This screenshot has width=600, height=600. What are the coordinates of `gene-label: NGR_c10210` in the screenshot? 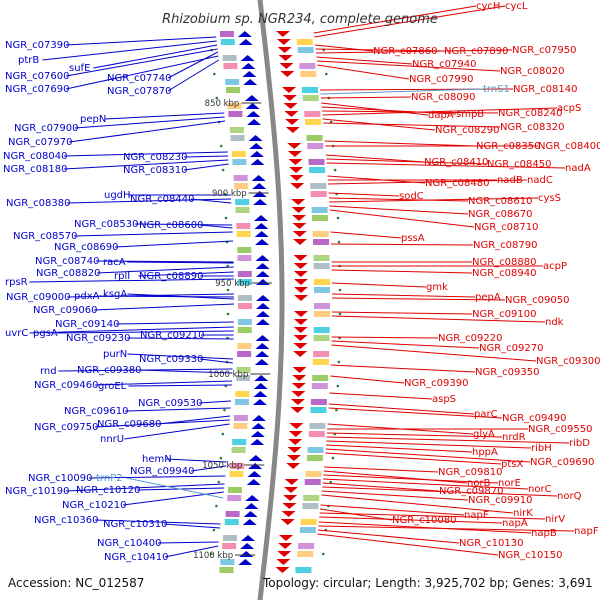 It's located at (94, 505).